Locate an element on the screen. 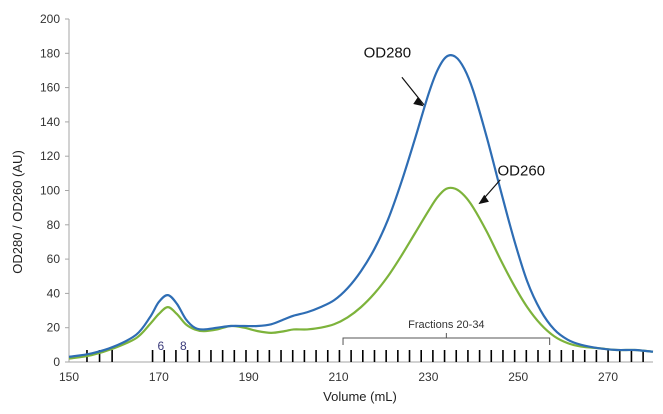  fractions-bracket is located at coordinates (446, 338).